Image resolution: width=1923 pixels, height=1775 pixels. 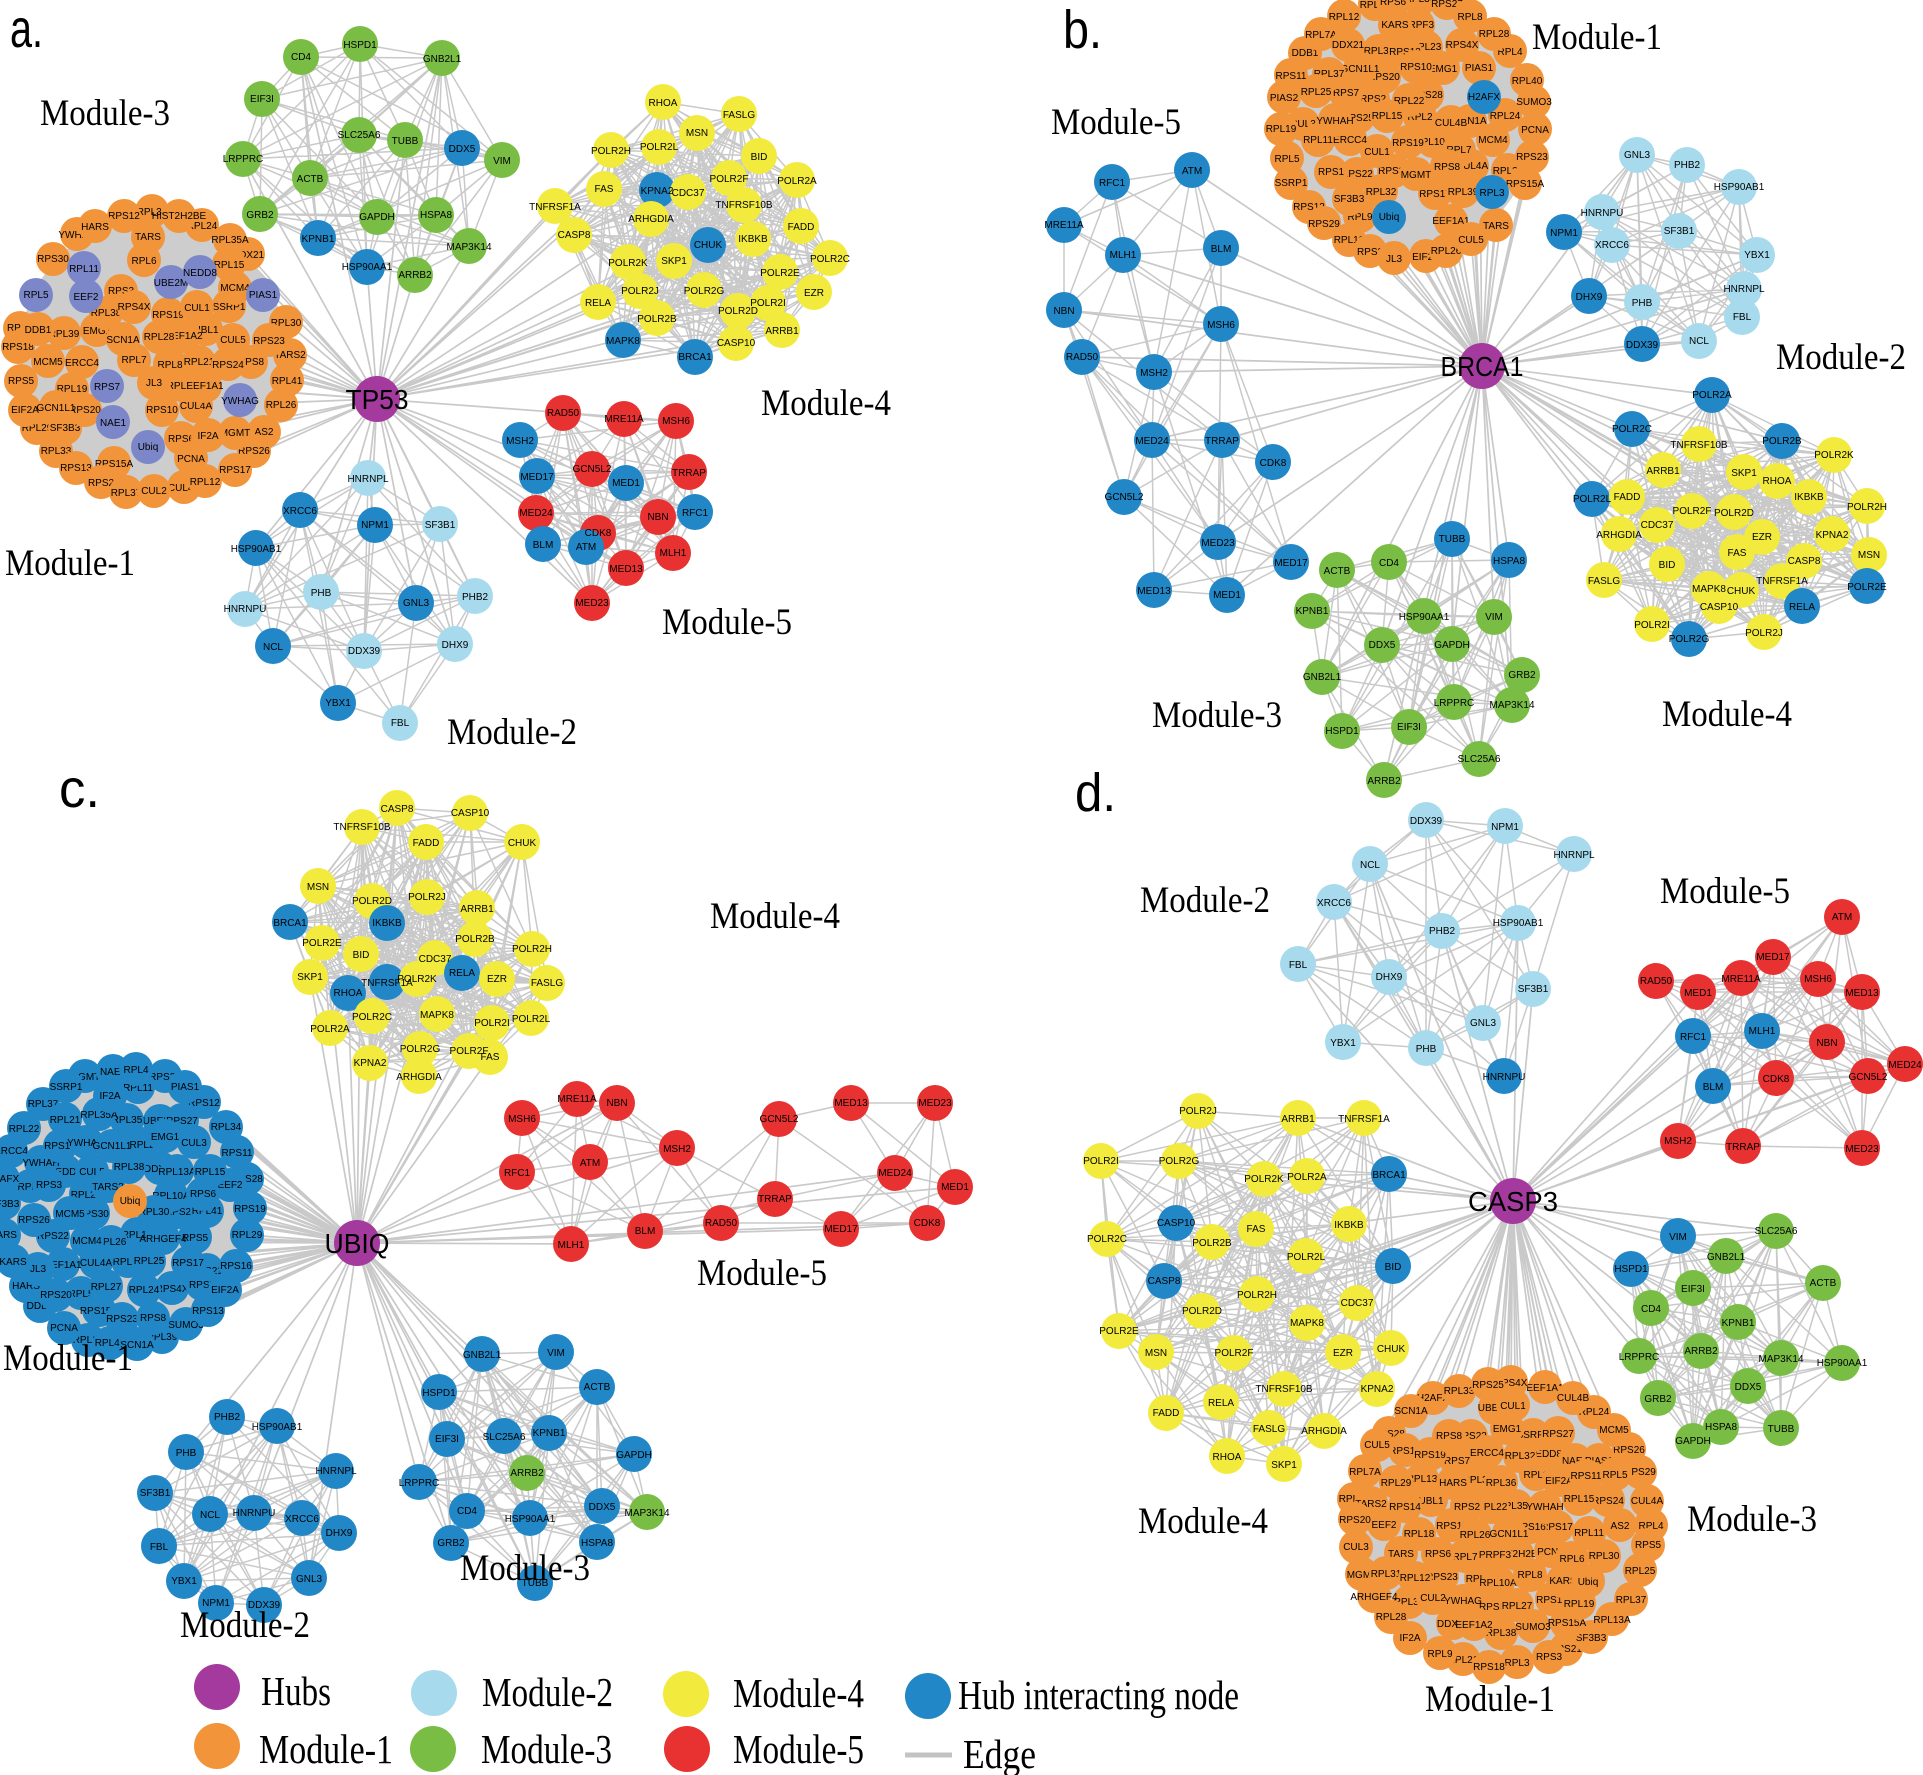 I want to click on svg-text: POLR2C, so click(x=372, y=1017).